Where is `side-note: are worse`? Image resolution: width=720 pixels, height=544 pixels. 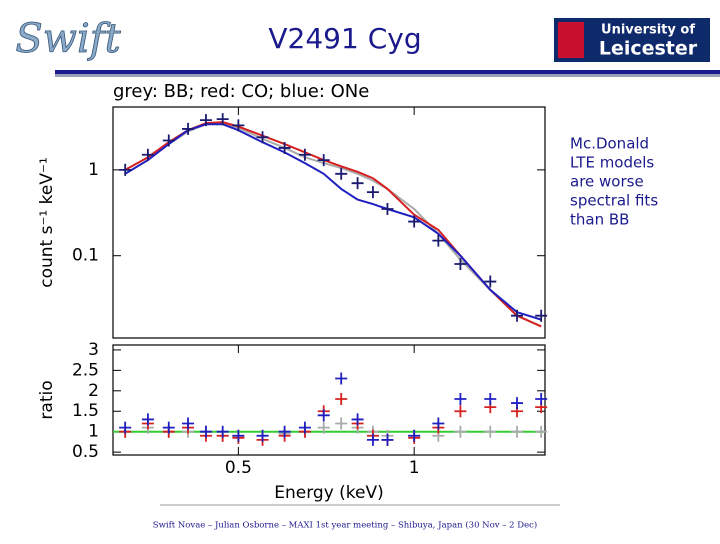
side-note: are worse is located at coordinates (607, 182).